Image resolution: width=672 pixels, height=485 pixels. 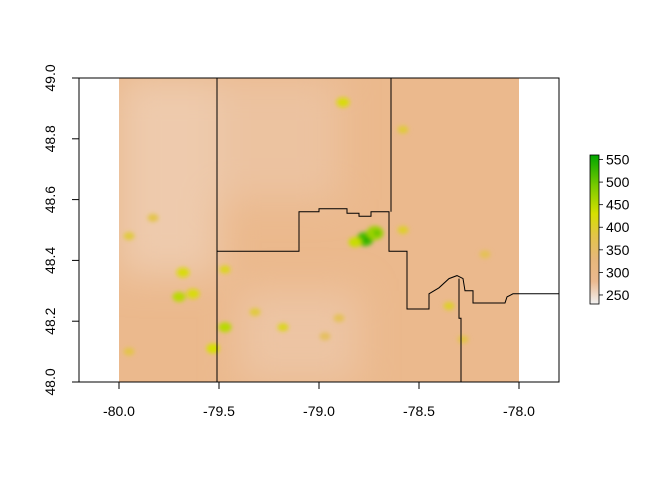 I want to click on x-axis: -80.0 -79.5 -79.0 -78.5 -78.0, so click(x=319, y=400).